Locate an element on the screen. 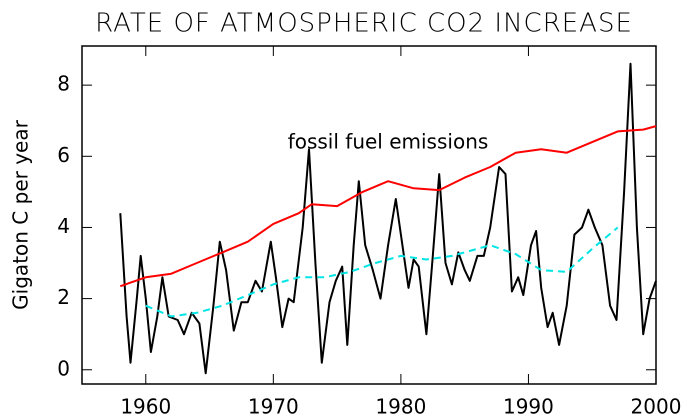  y-tick-label: 0 is located at coordinates (63, 368).